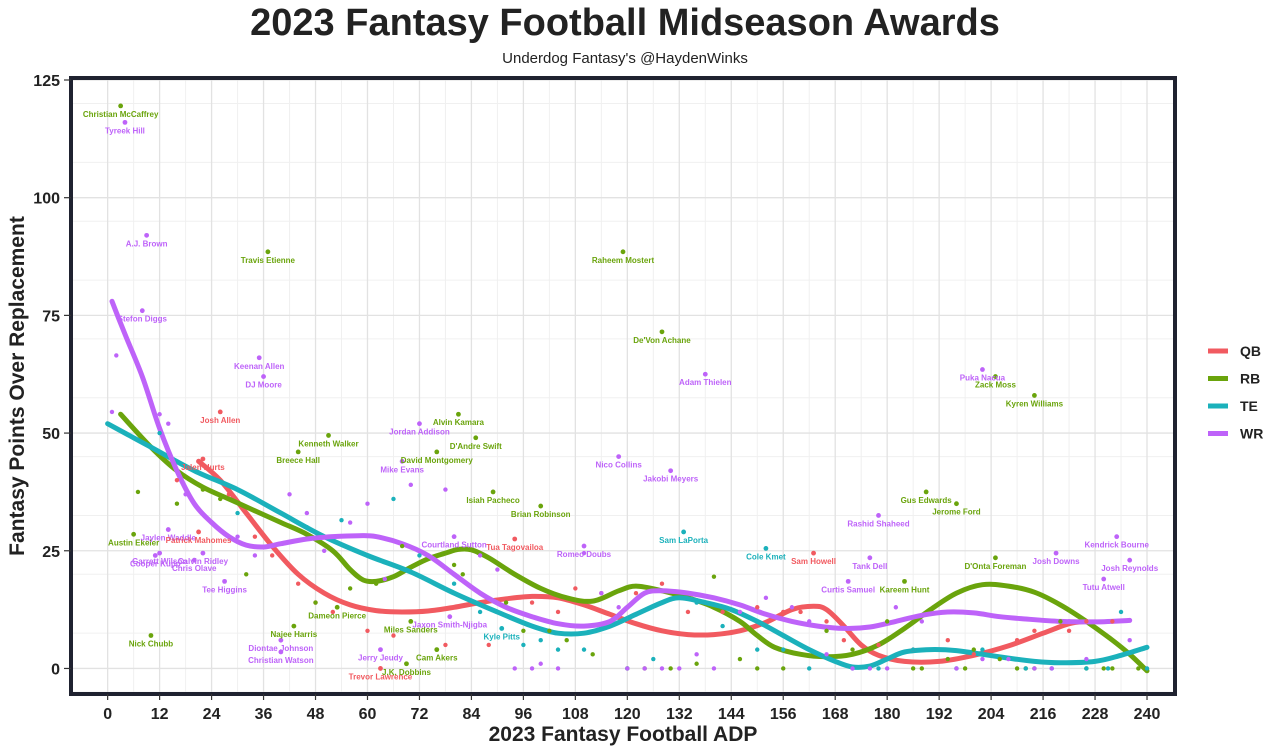 This screenshot has width=1280, height=756. Describe the element at coordinates (905, 589) in the screenshot. I see `point-label: Kareem Hunt` at that location.